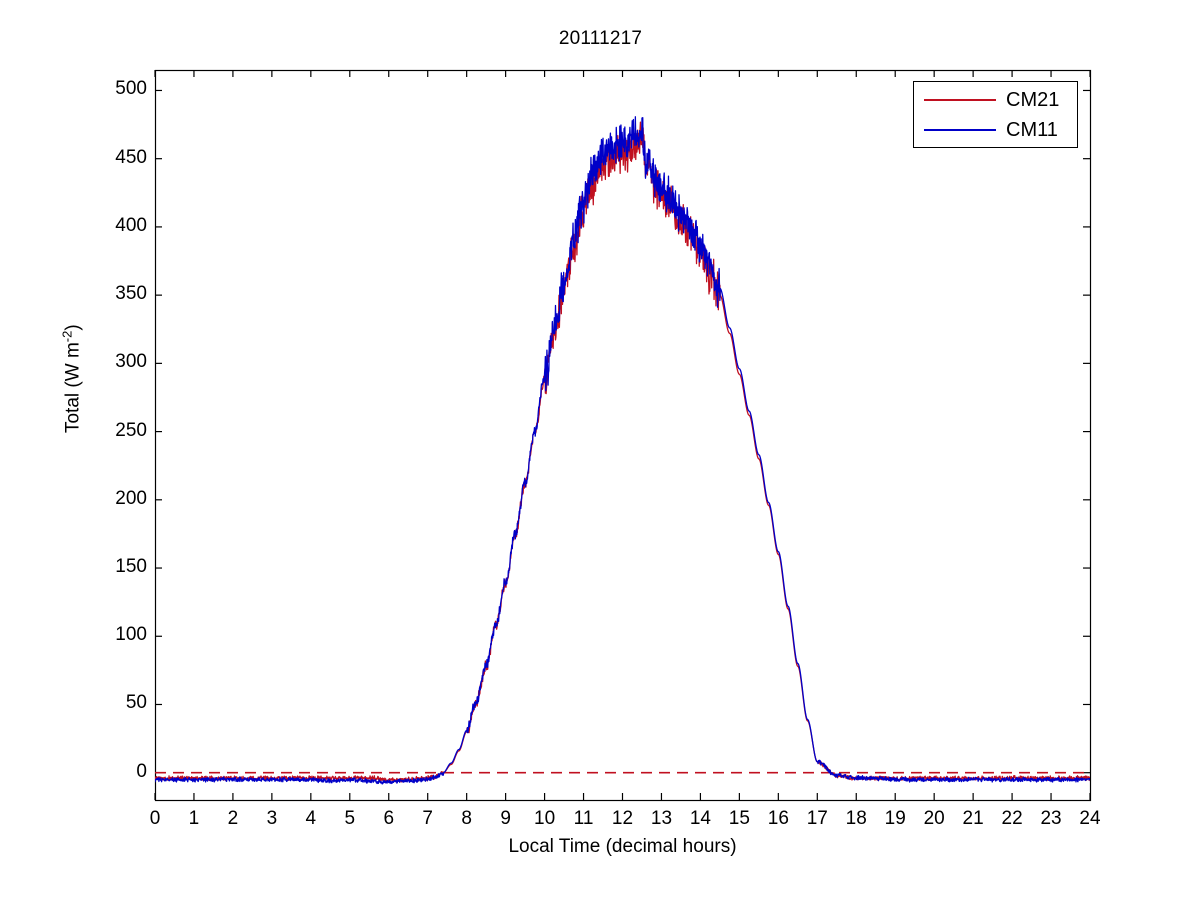 This screenshot has width=1201, height=900. I want to click on x-tick-label: 17, so click(817, 818).